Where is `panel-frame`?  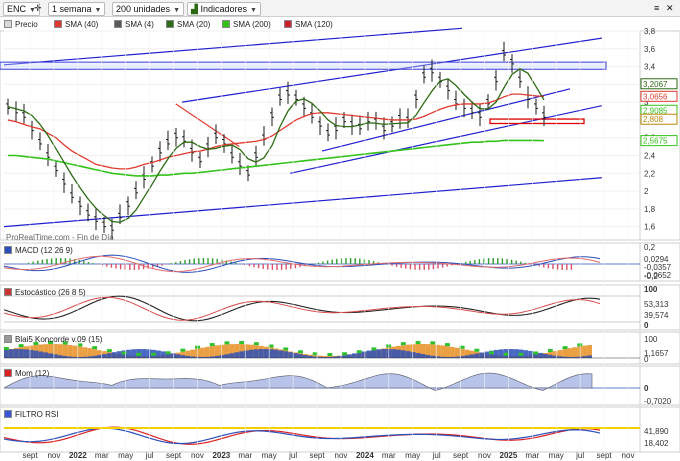 panel-frame is located at coordinates (340, 262).